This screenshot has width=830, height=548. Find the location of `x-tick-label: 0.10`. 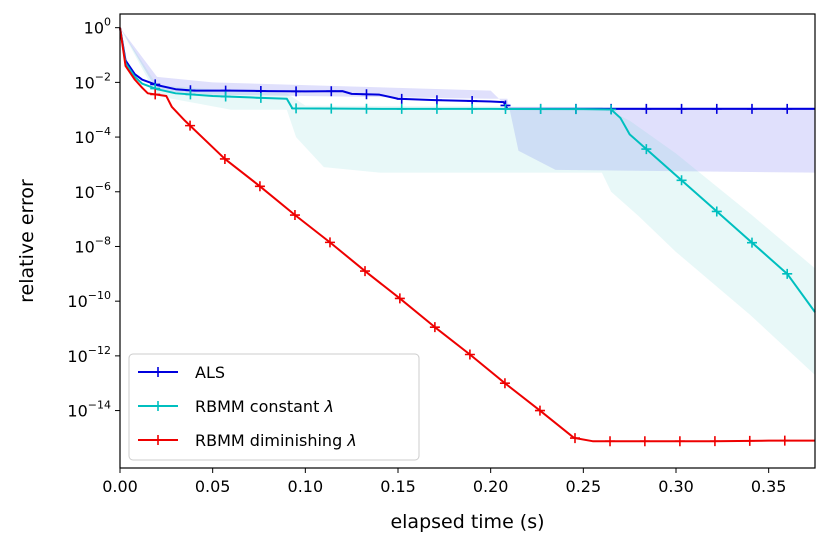

x-tick-label: 0.10 is located at coordinates (306, 486).